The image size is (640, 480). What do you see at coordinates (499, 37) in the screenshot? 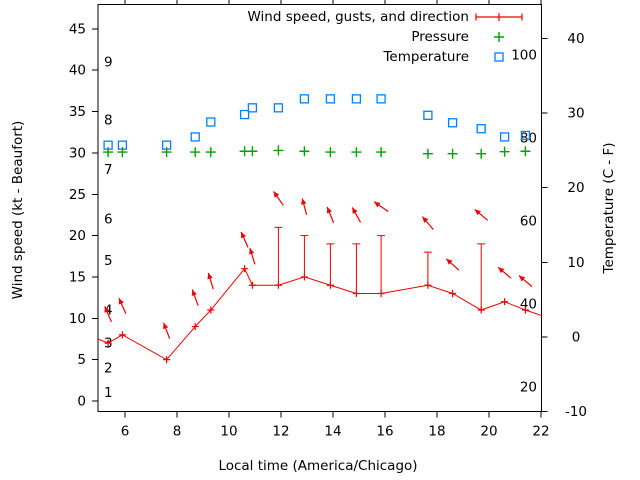
I see `plus-marker-icon` at bounding box center [499, 37].